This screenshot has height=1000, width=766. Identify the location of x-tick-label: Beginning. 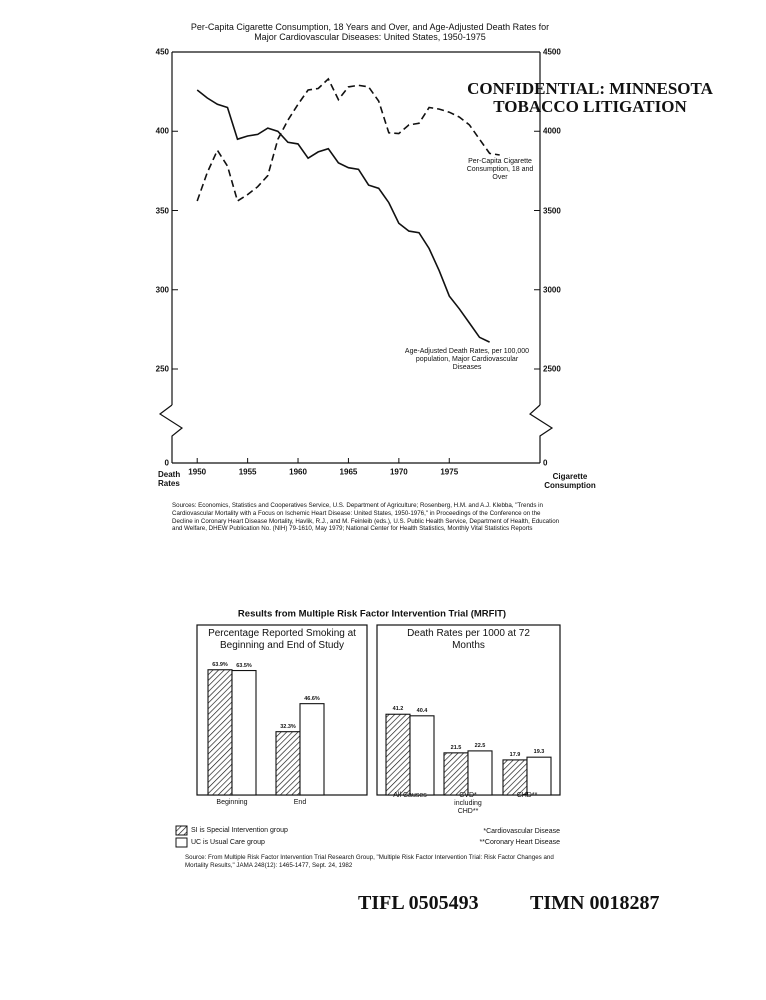
(232, 802).